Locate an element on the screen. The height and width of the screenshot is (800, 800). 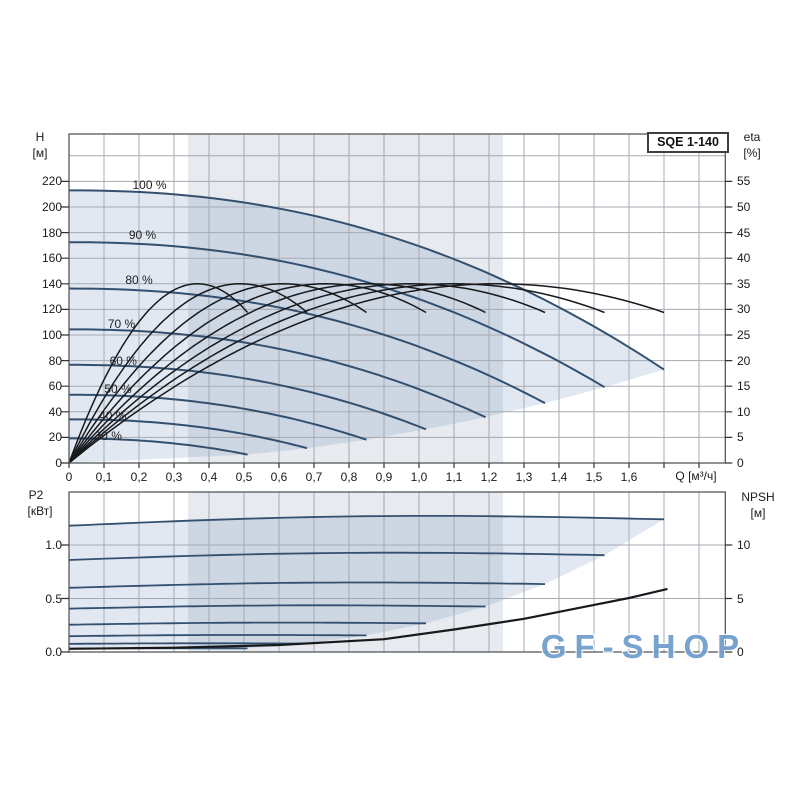
h-tick-label: 160 is located at coordinates (51, 258).